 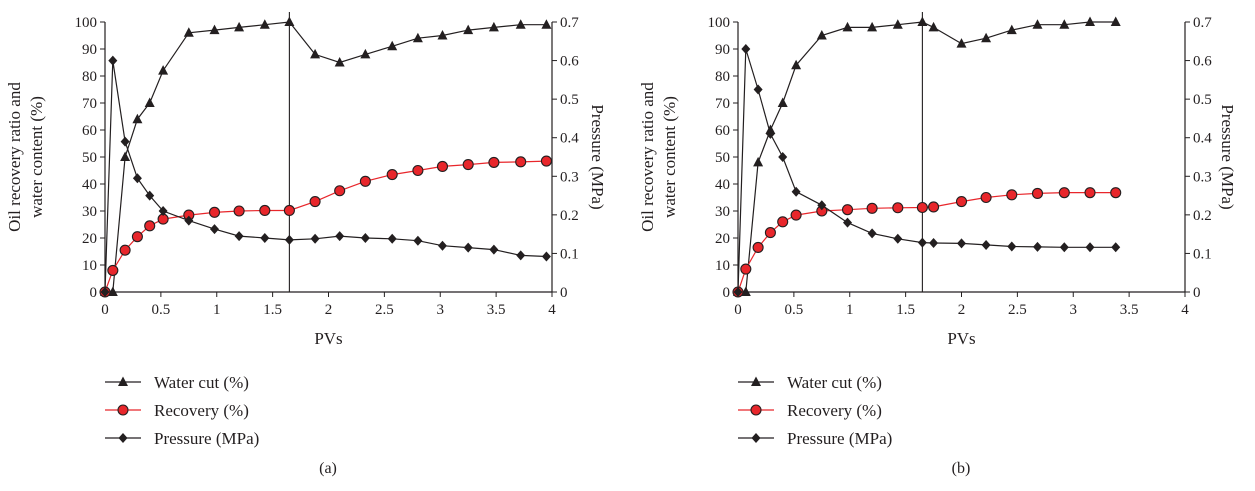 I want to click on panel-caption: (a), so click(x=328, y=468).